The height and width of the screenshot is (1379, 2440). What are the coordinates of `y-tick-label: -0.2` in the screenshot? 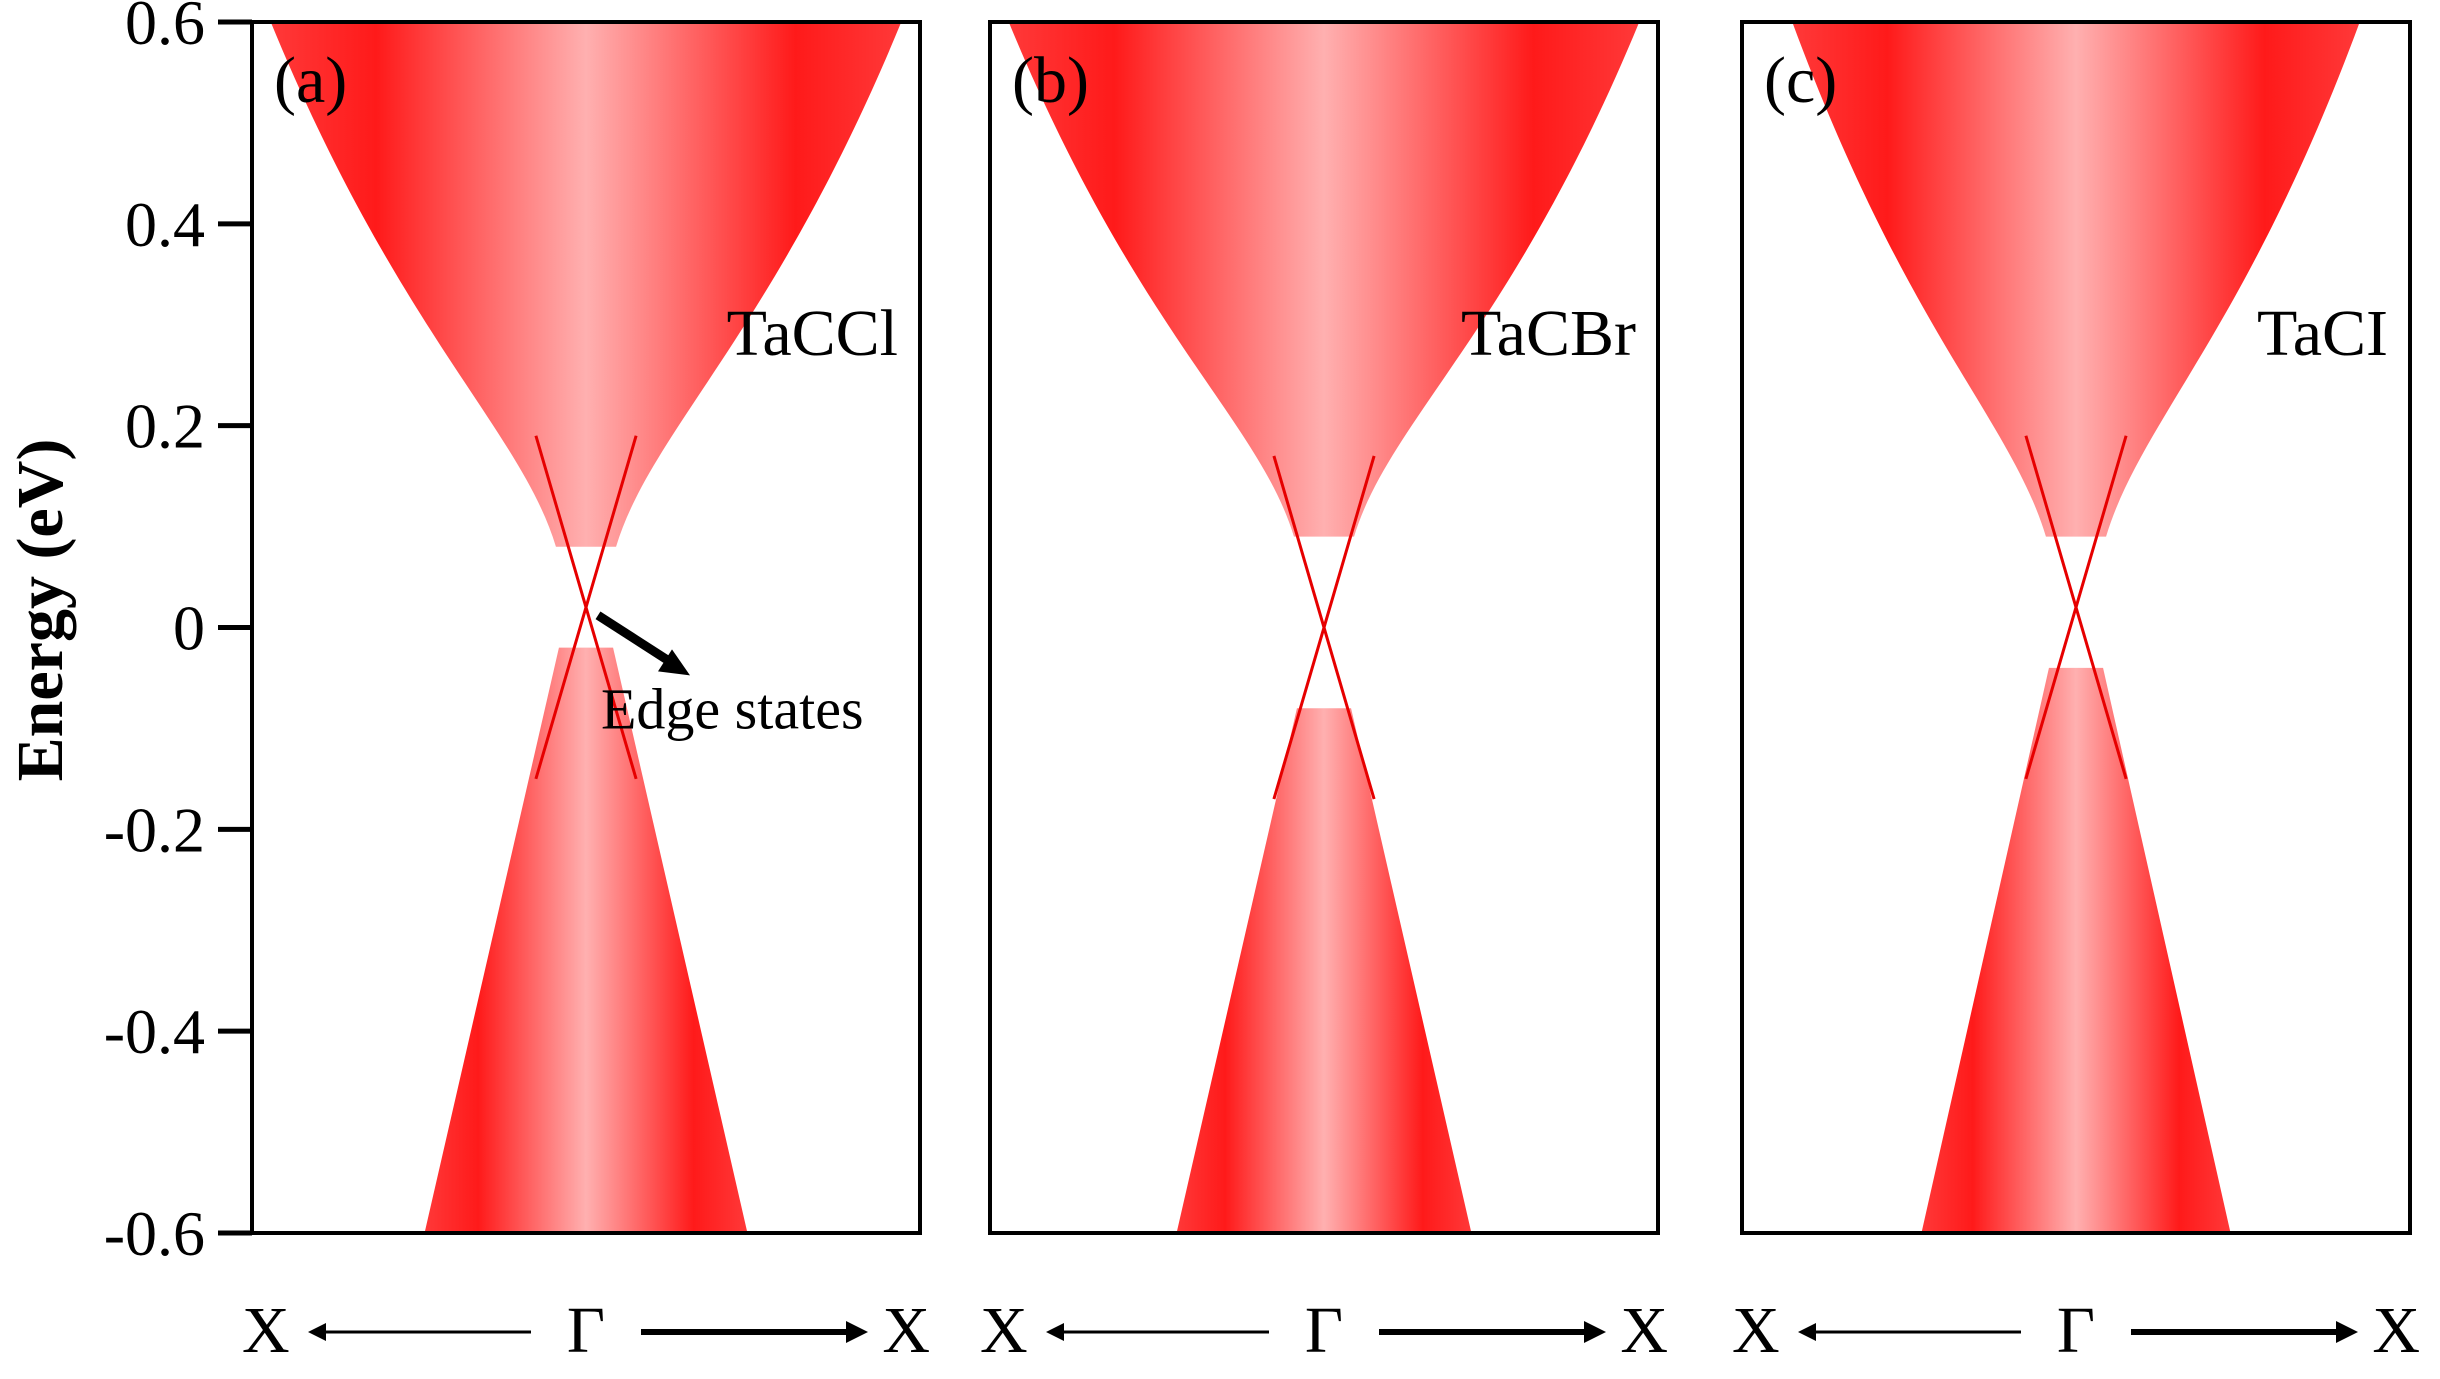 It's located at (154, 829).